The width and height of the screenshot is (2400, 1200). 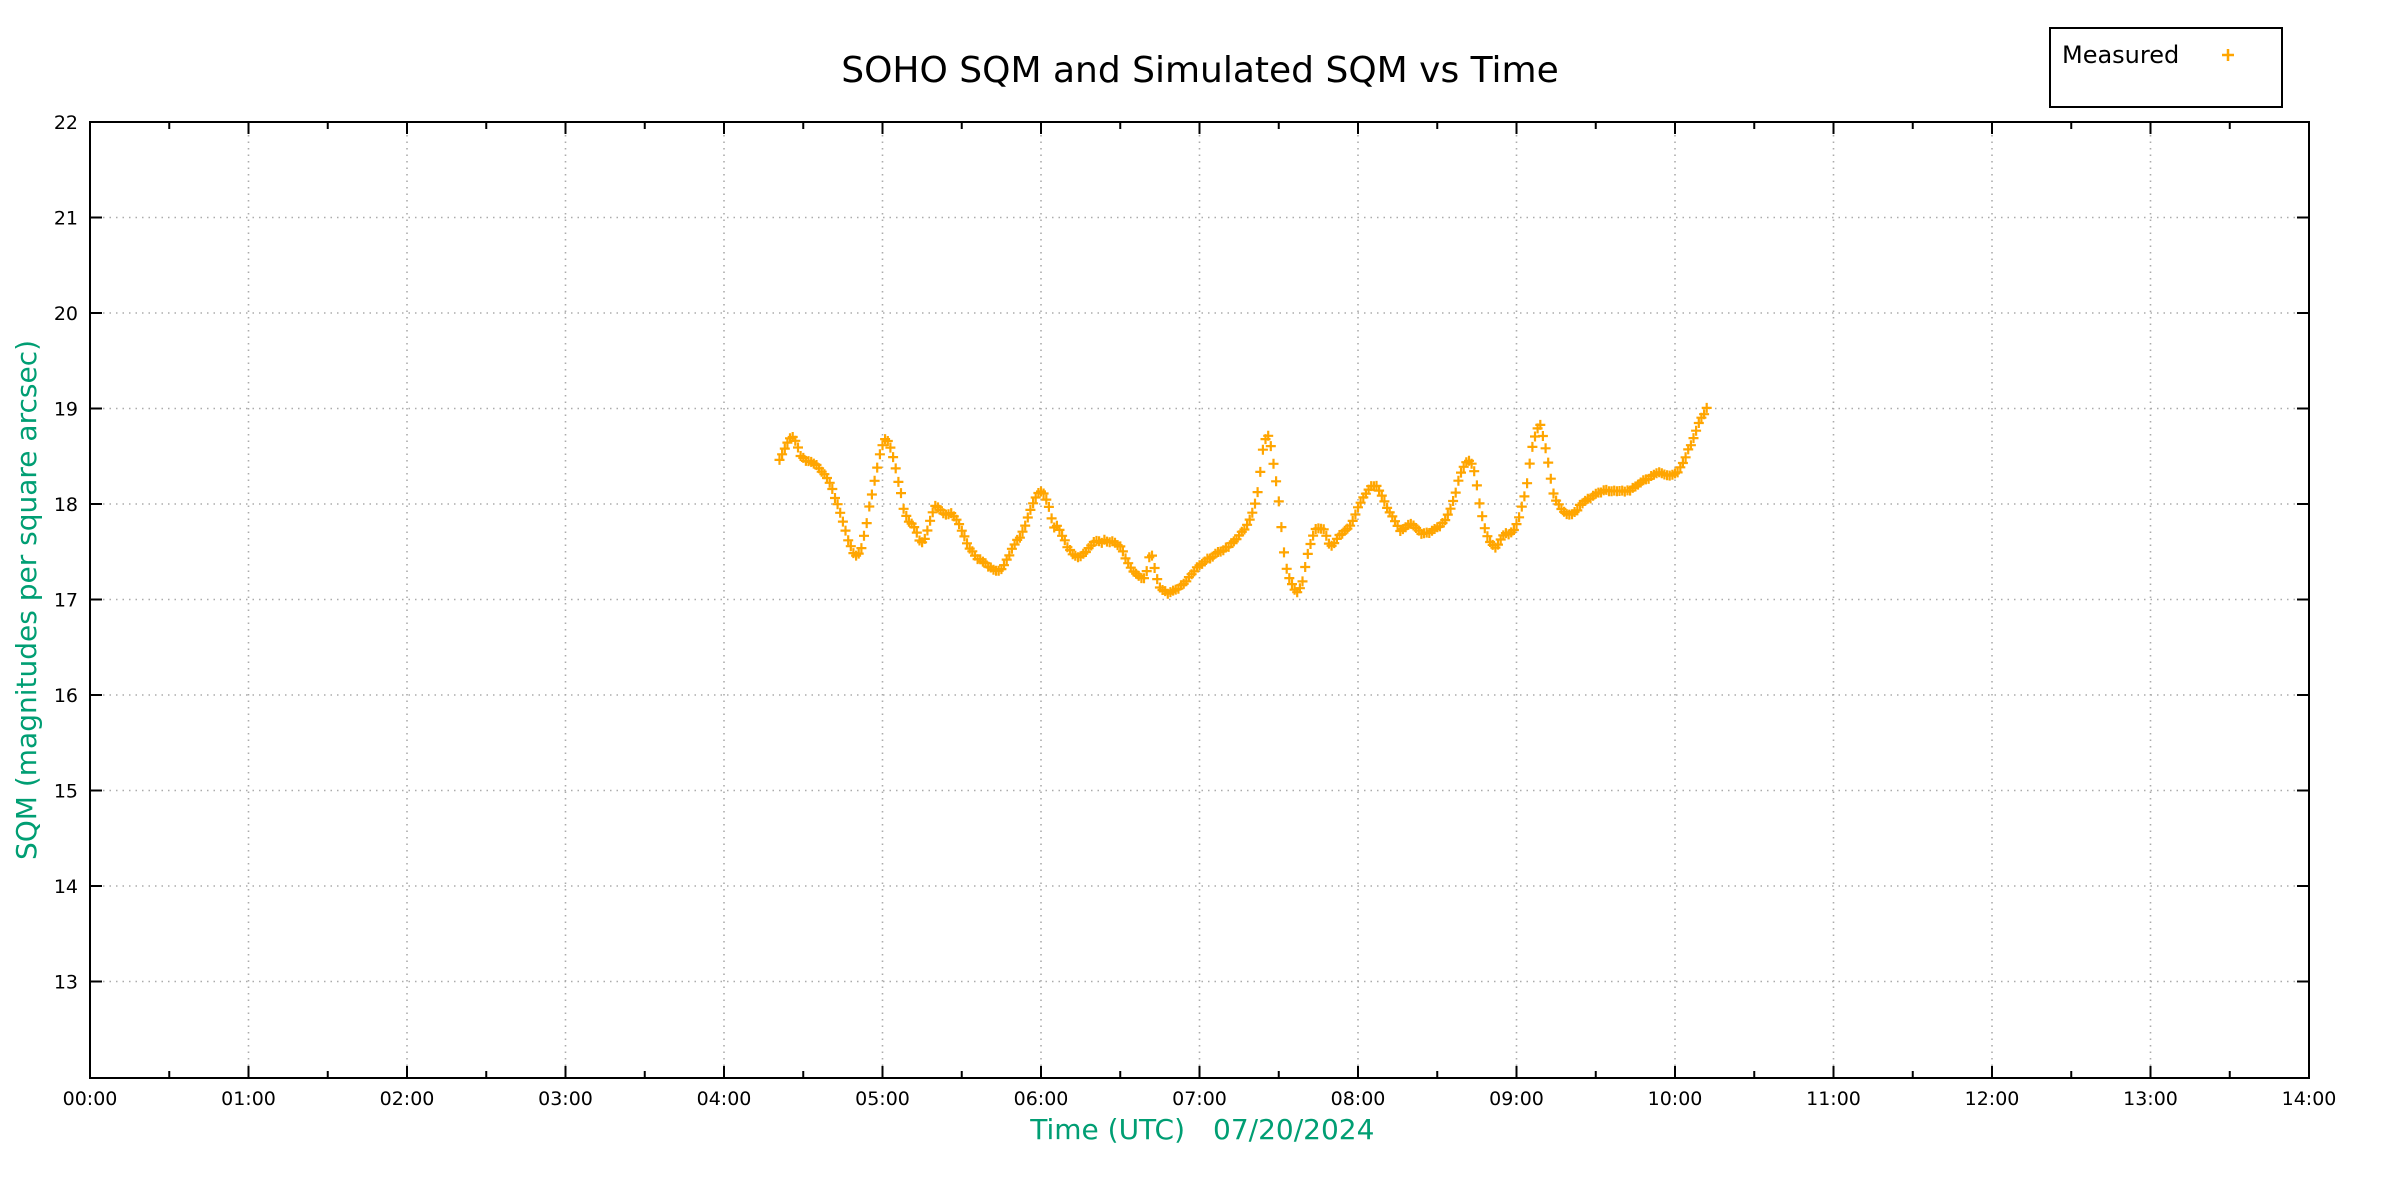 What do you see at coordinates (66, 887) in the screenshot?
I see `y-tick-label: 14` at bounding box center [66, 887].